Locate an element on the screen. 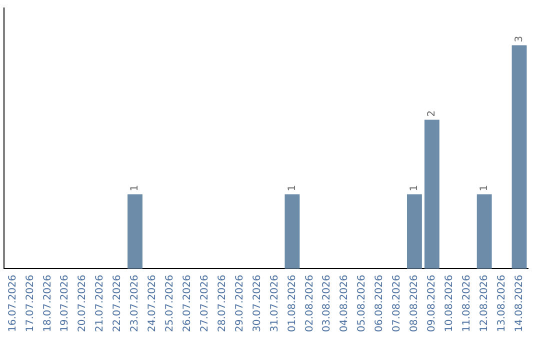 The width and height of the screenshot is (540, 340). x-tick-label: 14.08.2026 is located at coordinates (519, 303).